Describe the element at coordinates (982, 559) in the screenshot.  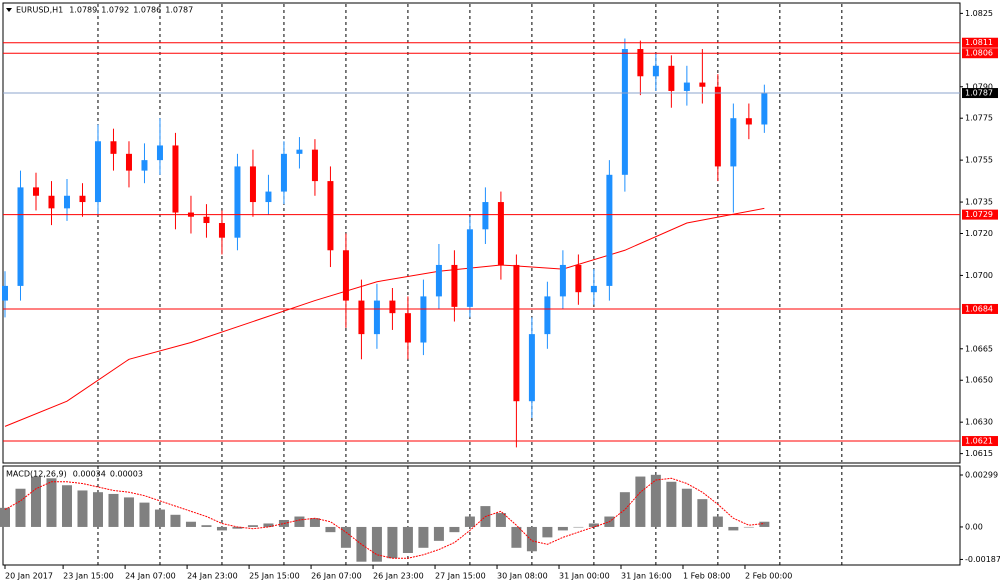
I see `y-tick-label: -0.00187` at that location.